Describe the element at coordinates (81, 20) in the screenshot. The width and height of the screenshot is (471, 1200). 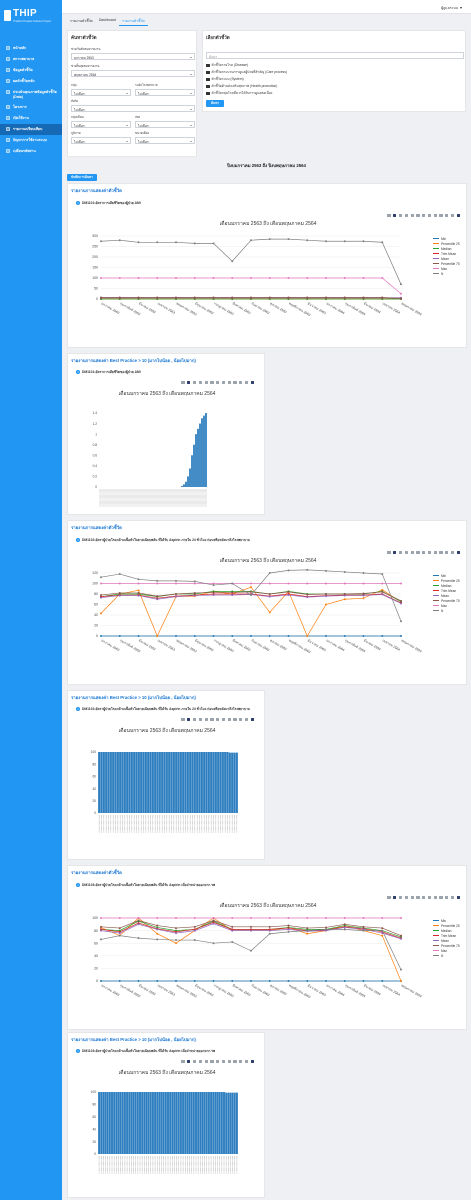
I see `tab-indicator-report: รายงานตัวชี้วัด` at that location.